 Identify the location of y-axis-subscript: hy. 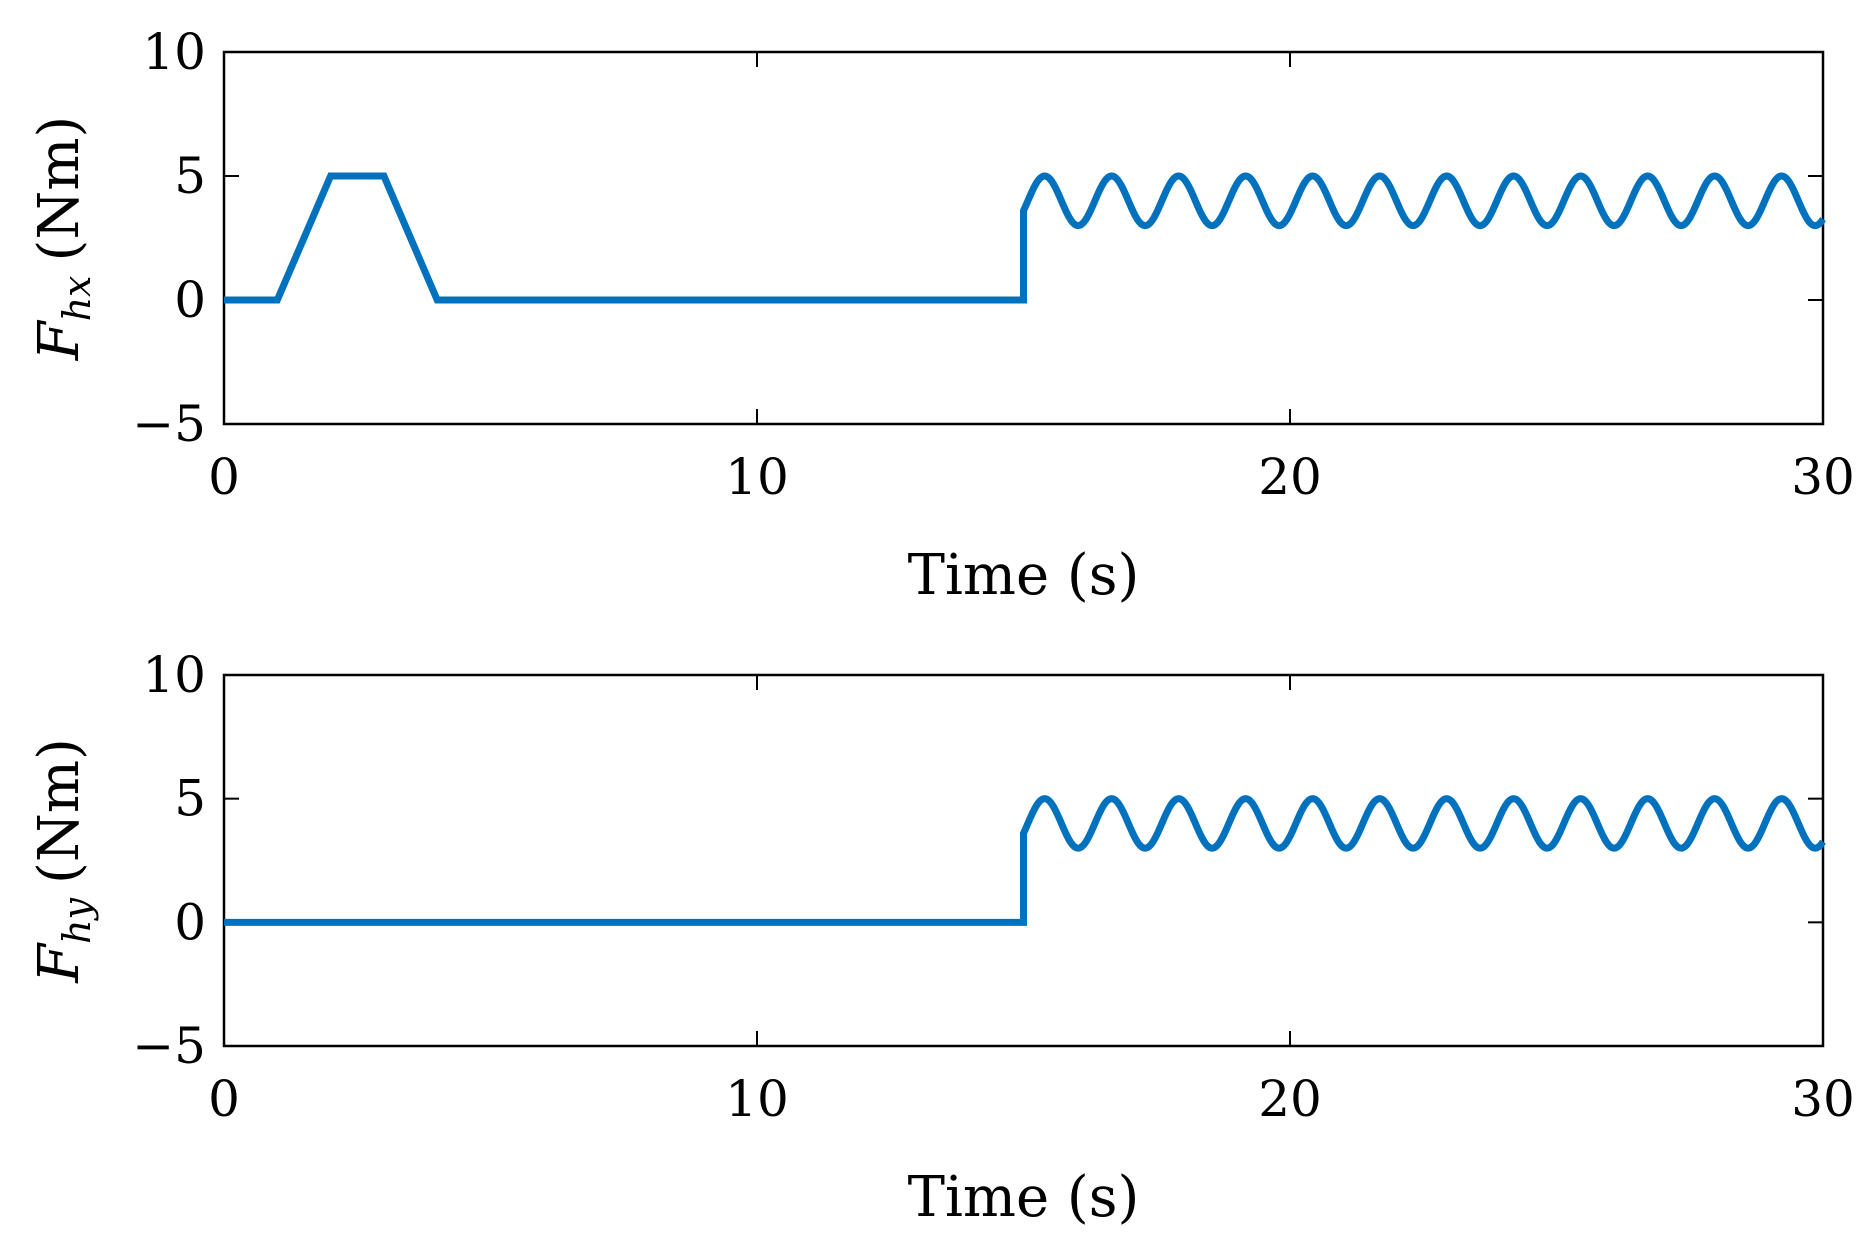
(77, 920).